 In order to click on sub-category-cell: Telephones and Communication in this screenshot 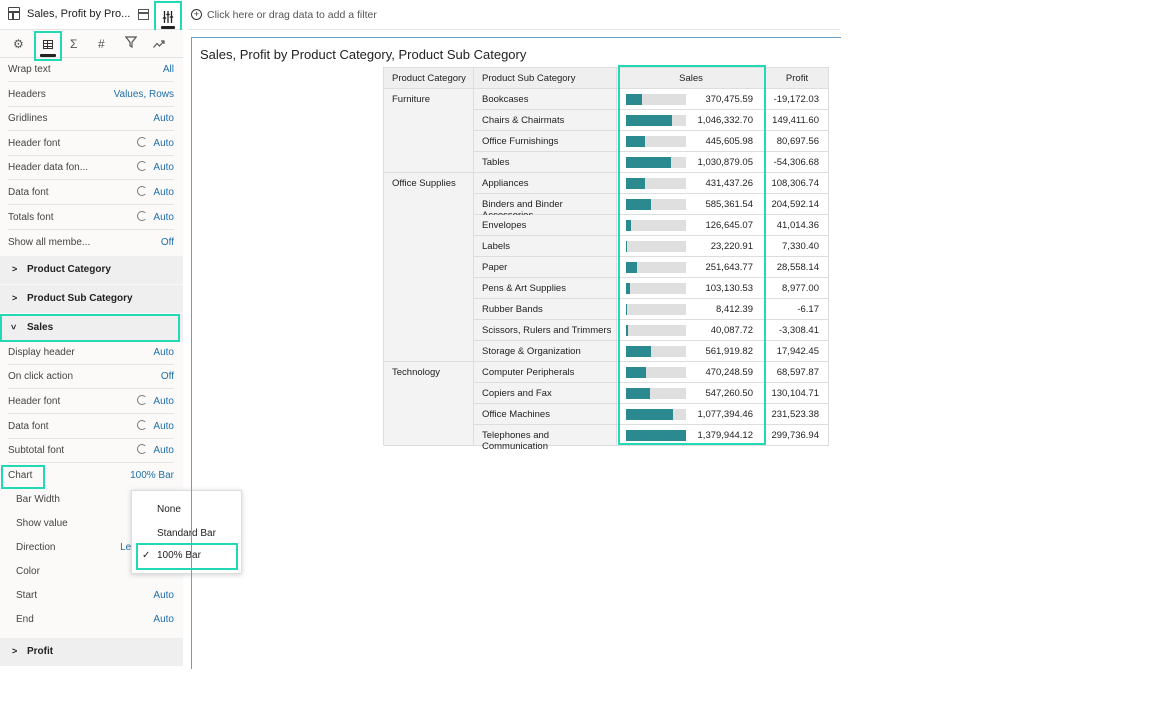, I will do `click(545, 438)`.